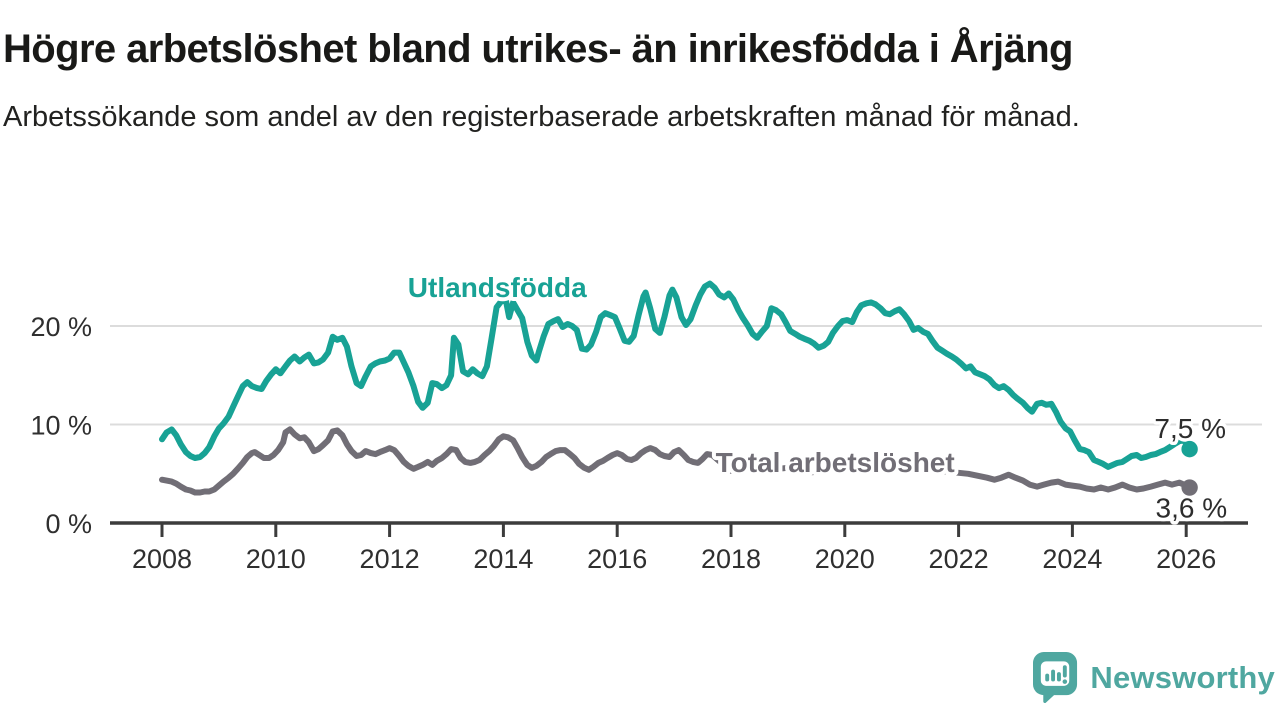 Image resolution: width=1280 pixels, height=720 pixels. What do you see at coordinates (68, 524) in the screenshot?
I see `y-tick-label-0: 0 %` at bounding box center [68, 524].